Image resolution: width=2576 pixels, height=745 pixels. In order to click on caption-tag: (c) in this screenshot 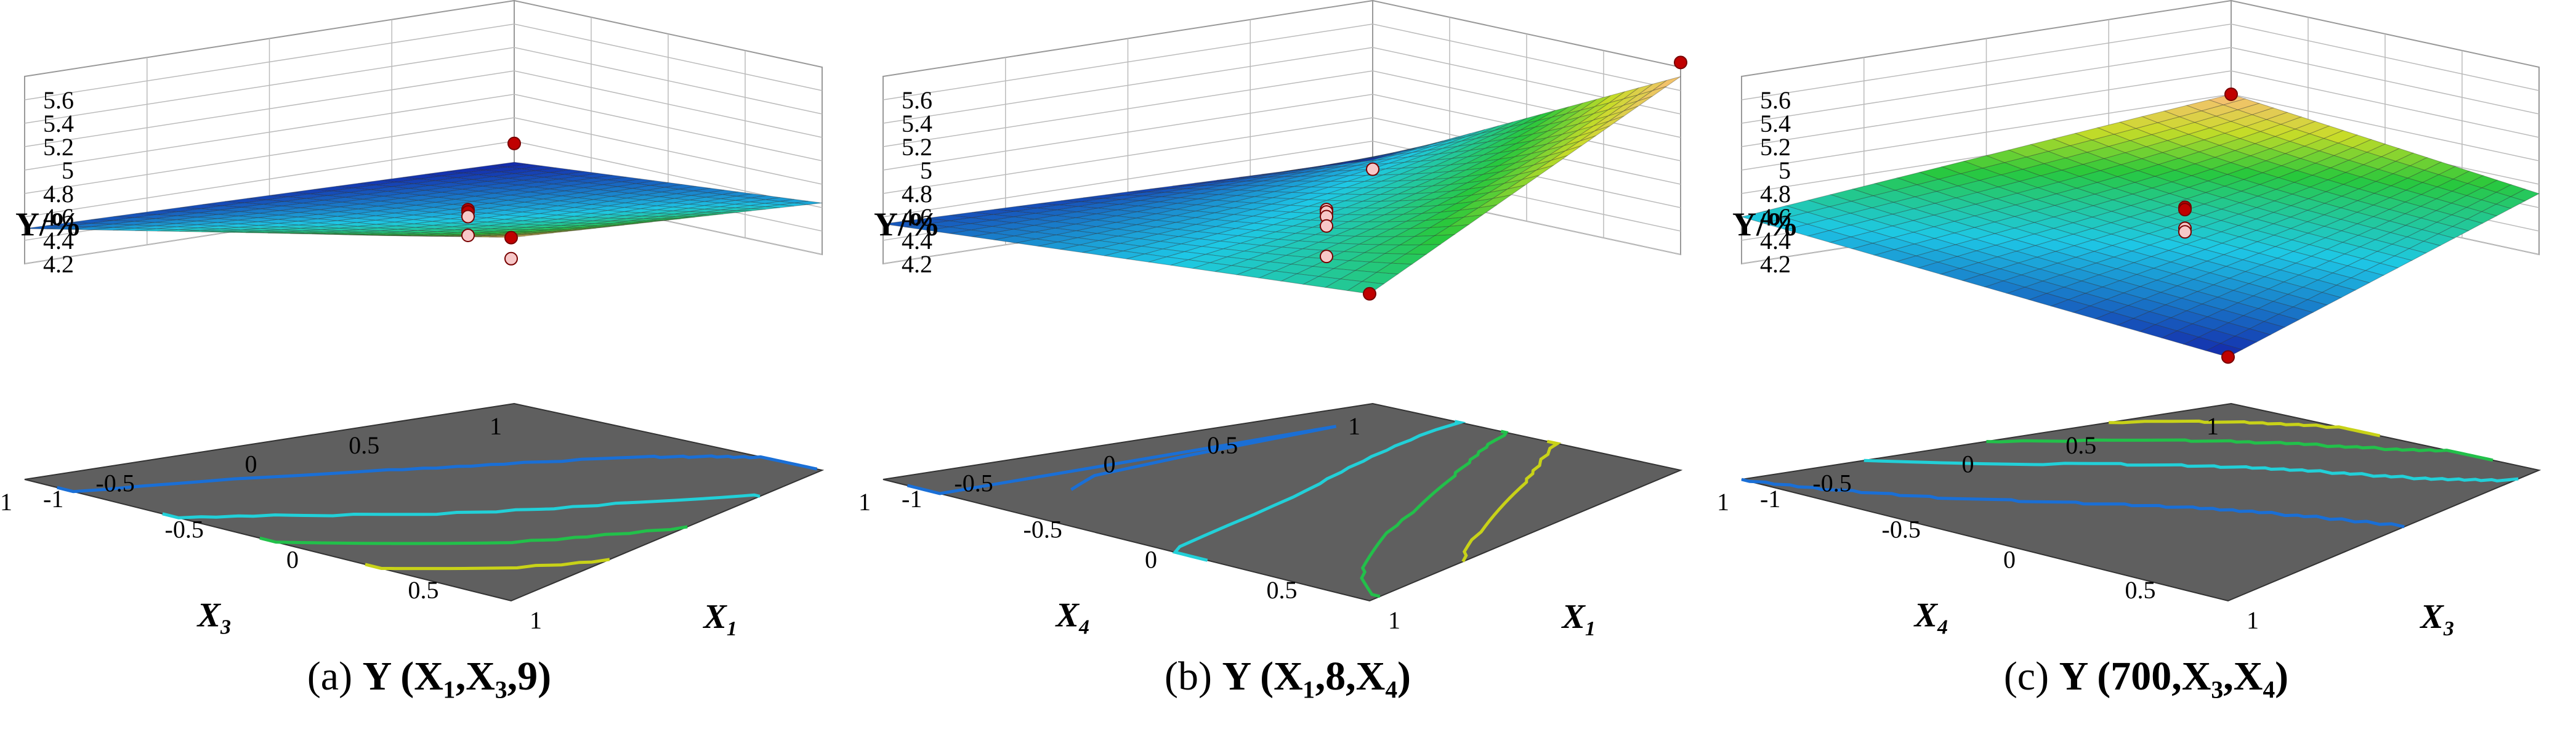, I will do `click(2026, 676)`.